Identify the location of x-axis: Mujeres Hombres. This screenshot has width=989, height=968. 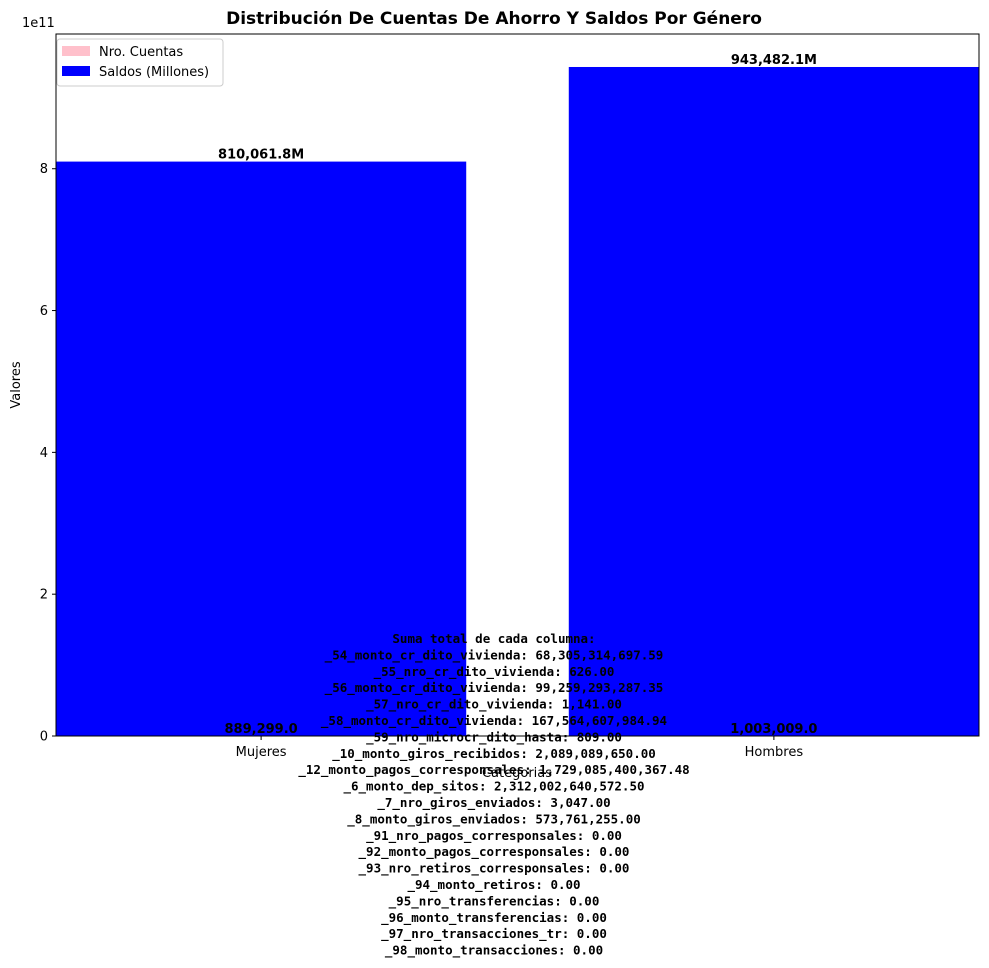
(520, 748).